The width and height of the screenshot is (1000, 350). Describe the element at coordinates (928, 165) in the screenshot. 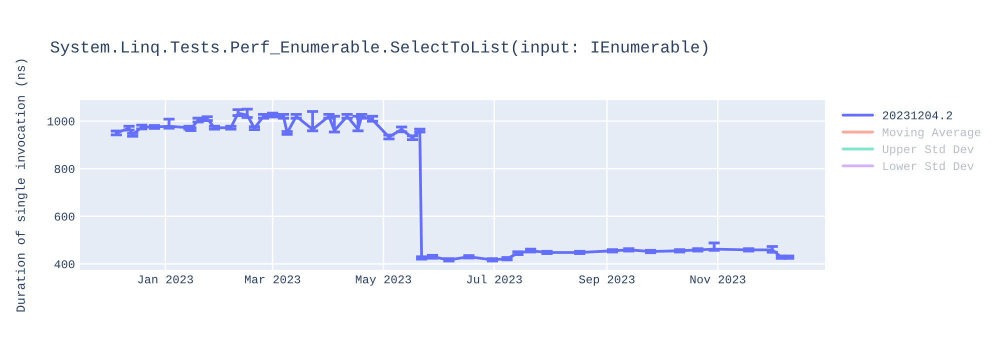

I see `legend-label: Lower Std Dev` at that location.